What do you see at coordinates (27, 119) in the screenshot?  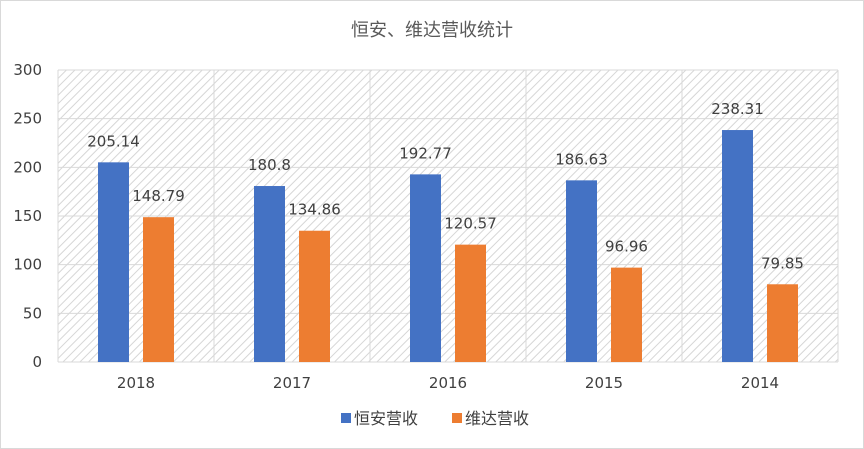 I see `y-tick-label: 250` at bounding box center [27, 119].